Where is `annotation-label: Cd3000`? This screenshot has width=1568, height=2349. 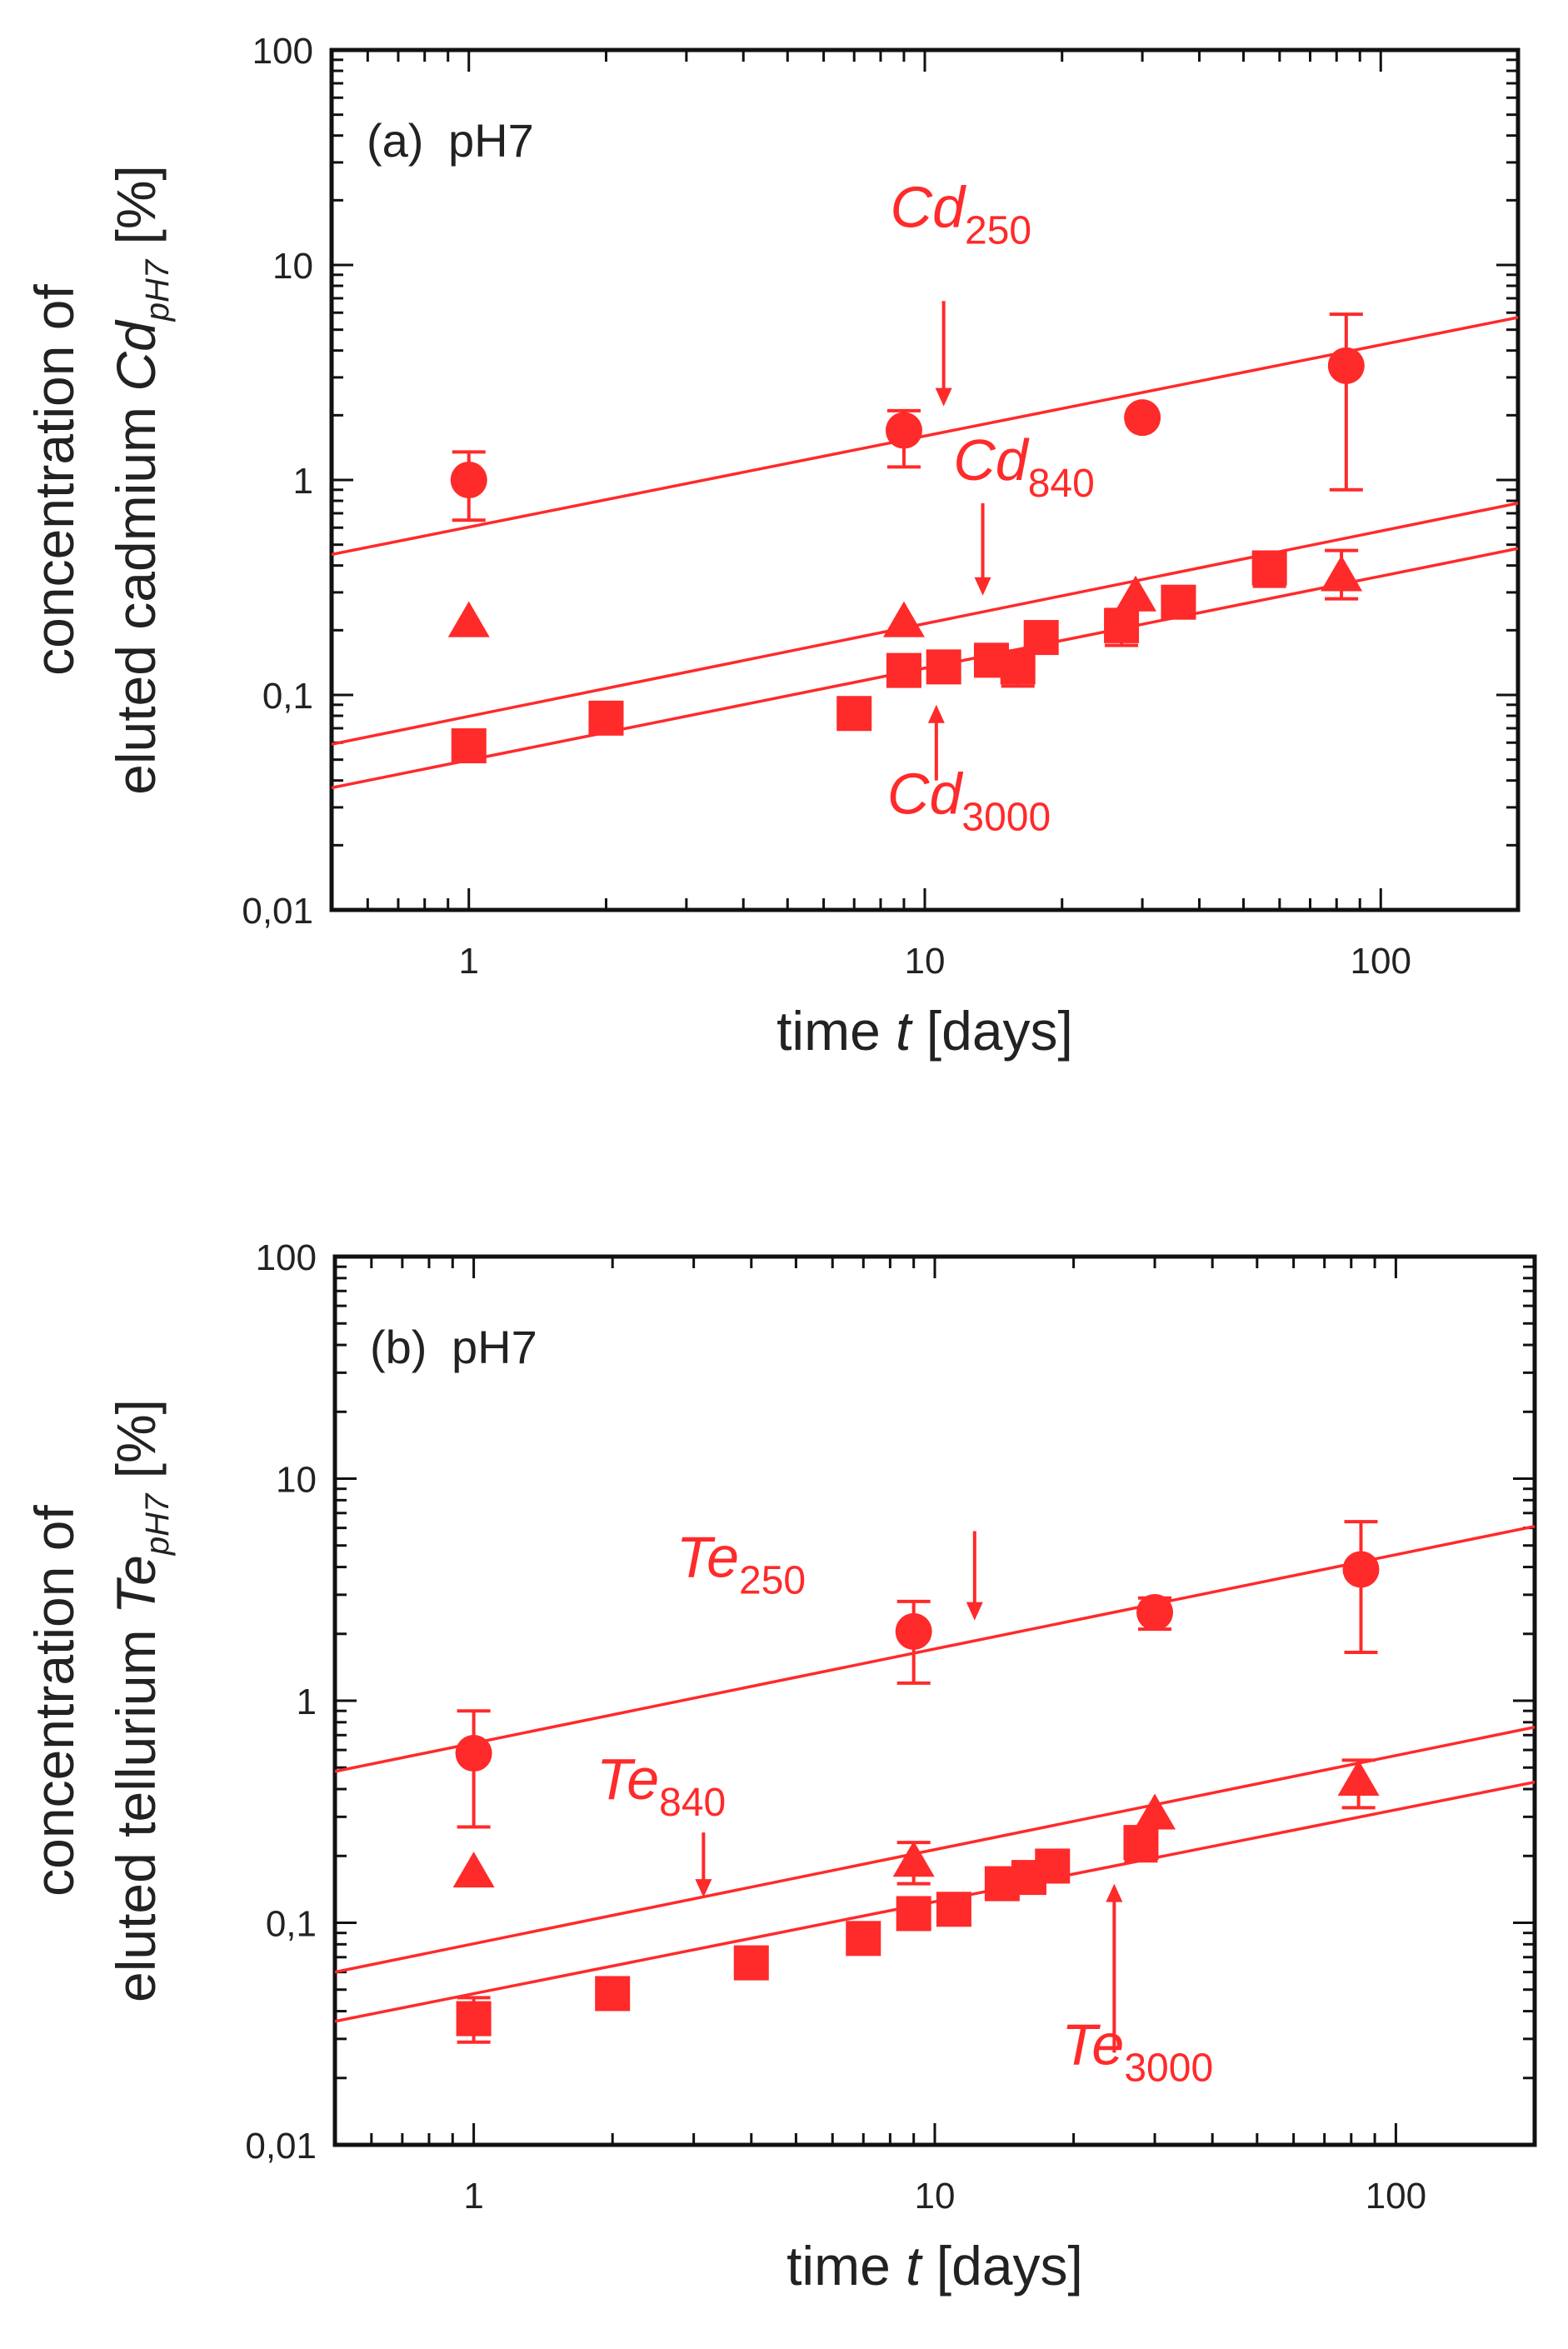
annotation-label: Cd3000 is located at coordinates (969, 801).